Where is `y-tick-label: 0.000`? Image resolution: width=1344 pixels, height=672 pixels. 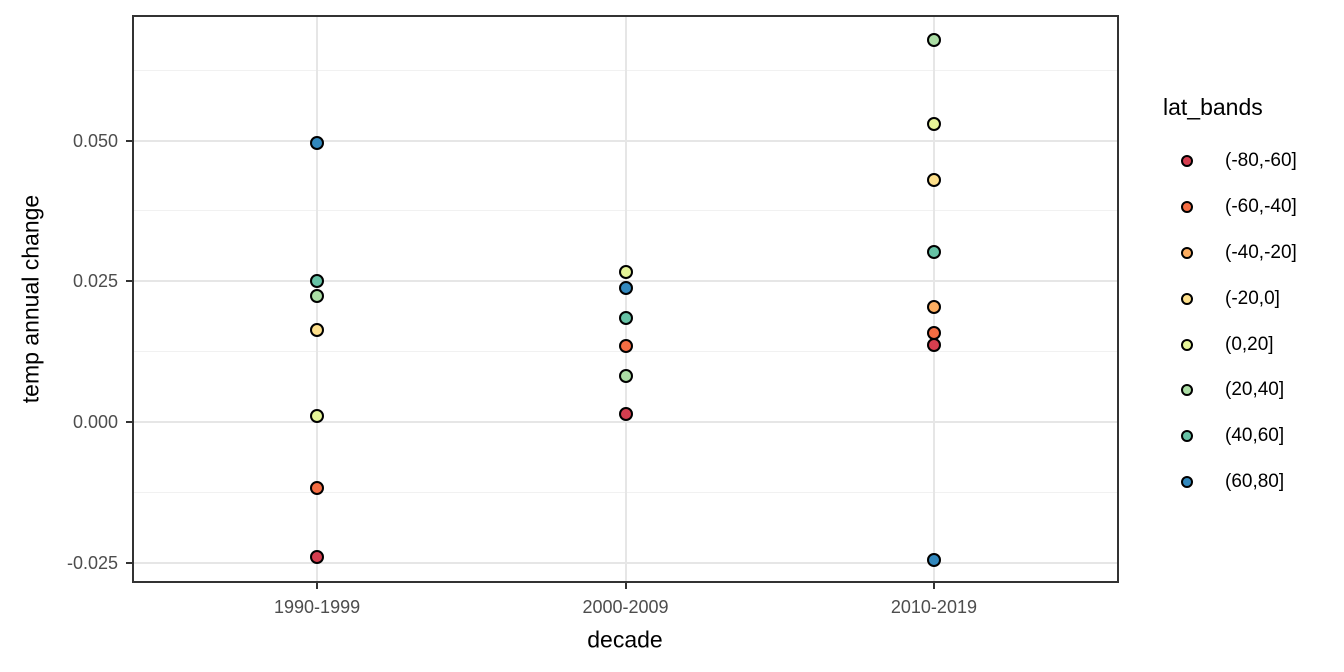 y-tick-label: 0.000 is located at coordinates (95, 422).